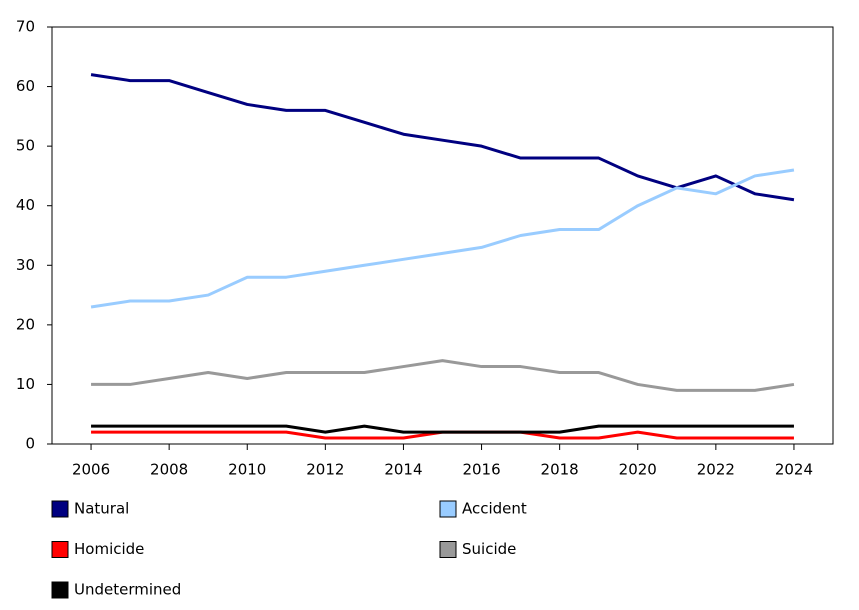 The height and width of the screenshot is (610, 859). I want to click on y-tick-label: 60, so click(25, 86).